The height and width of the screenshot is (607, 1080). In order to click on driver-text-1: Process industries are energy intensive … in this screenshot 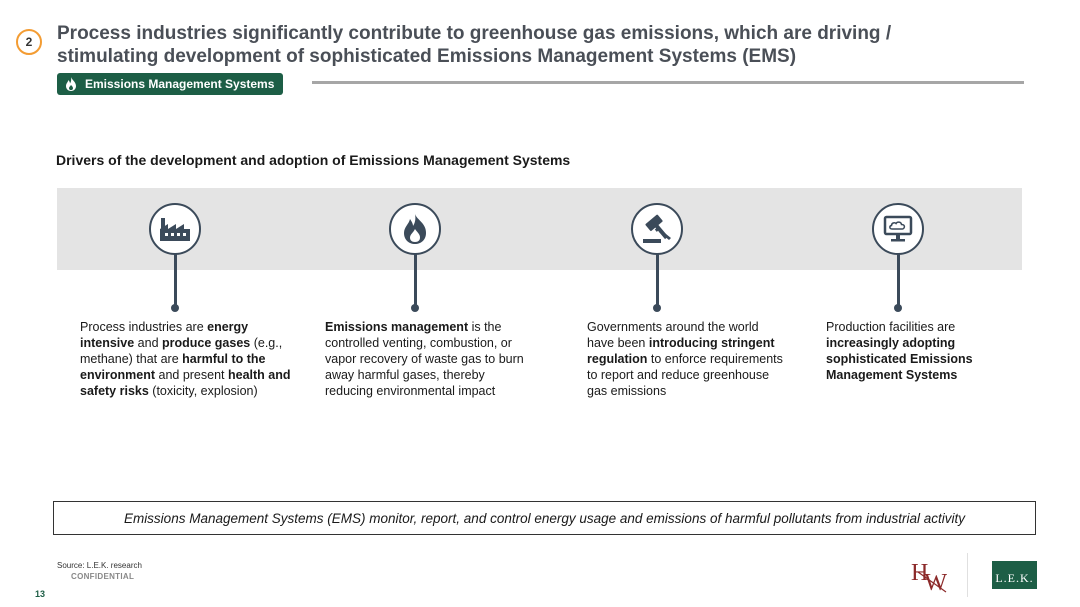, I will do `click(187, 359)`.